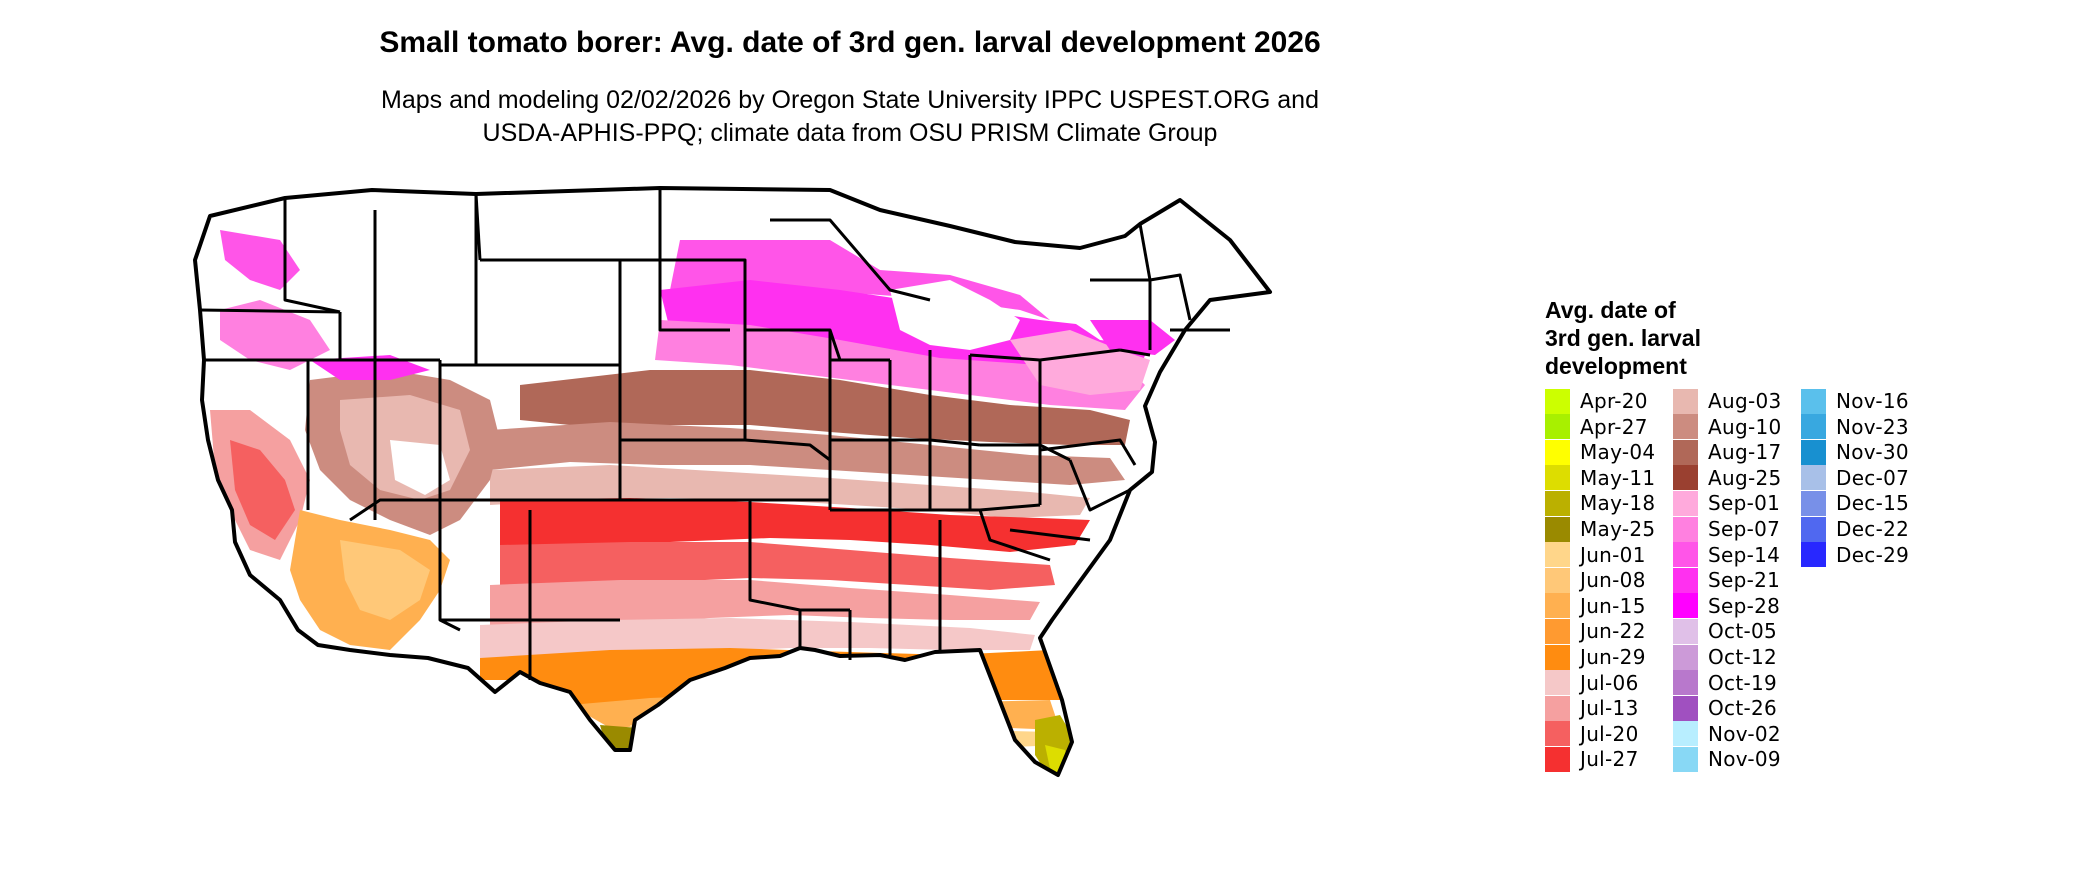 The image size is (2100, 892). Describe the element at coordinates (1745, 477) in the screenshot. I see `legend-label: Aug-25` at that location.